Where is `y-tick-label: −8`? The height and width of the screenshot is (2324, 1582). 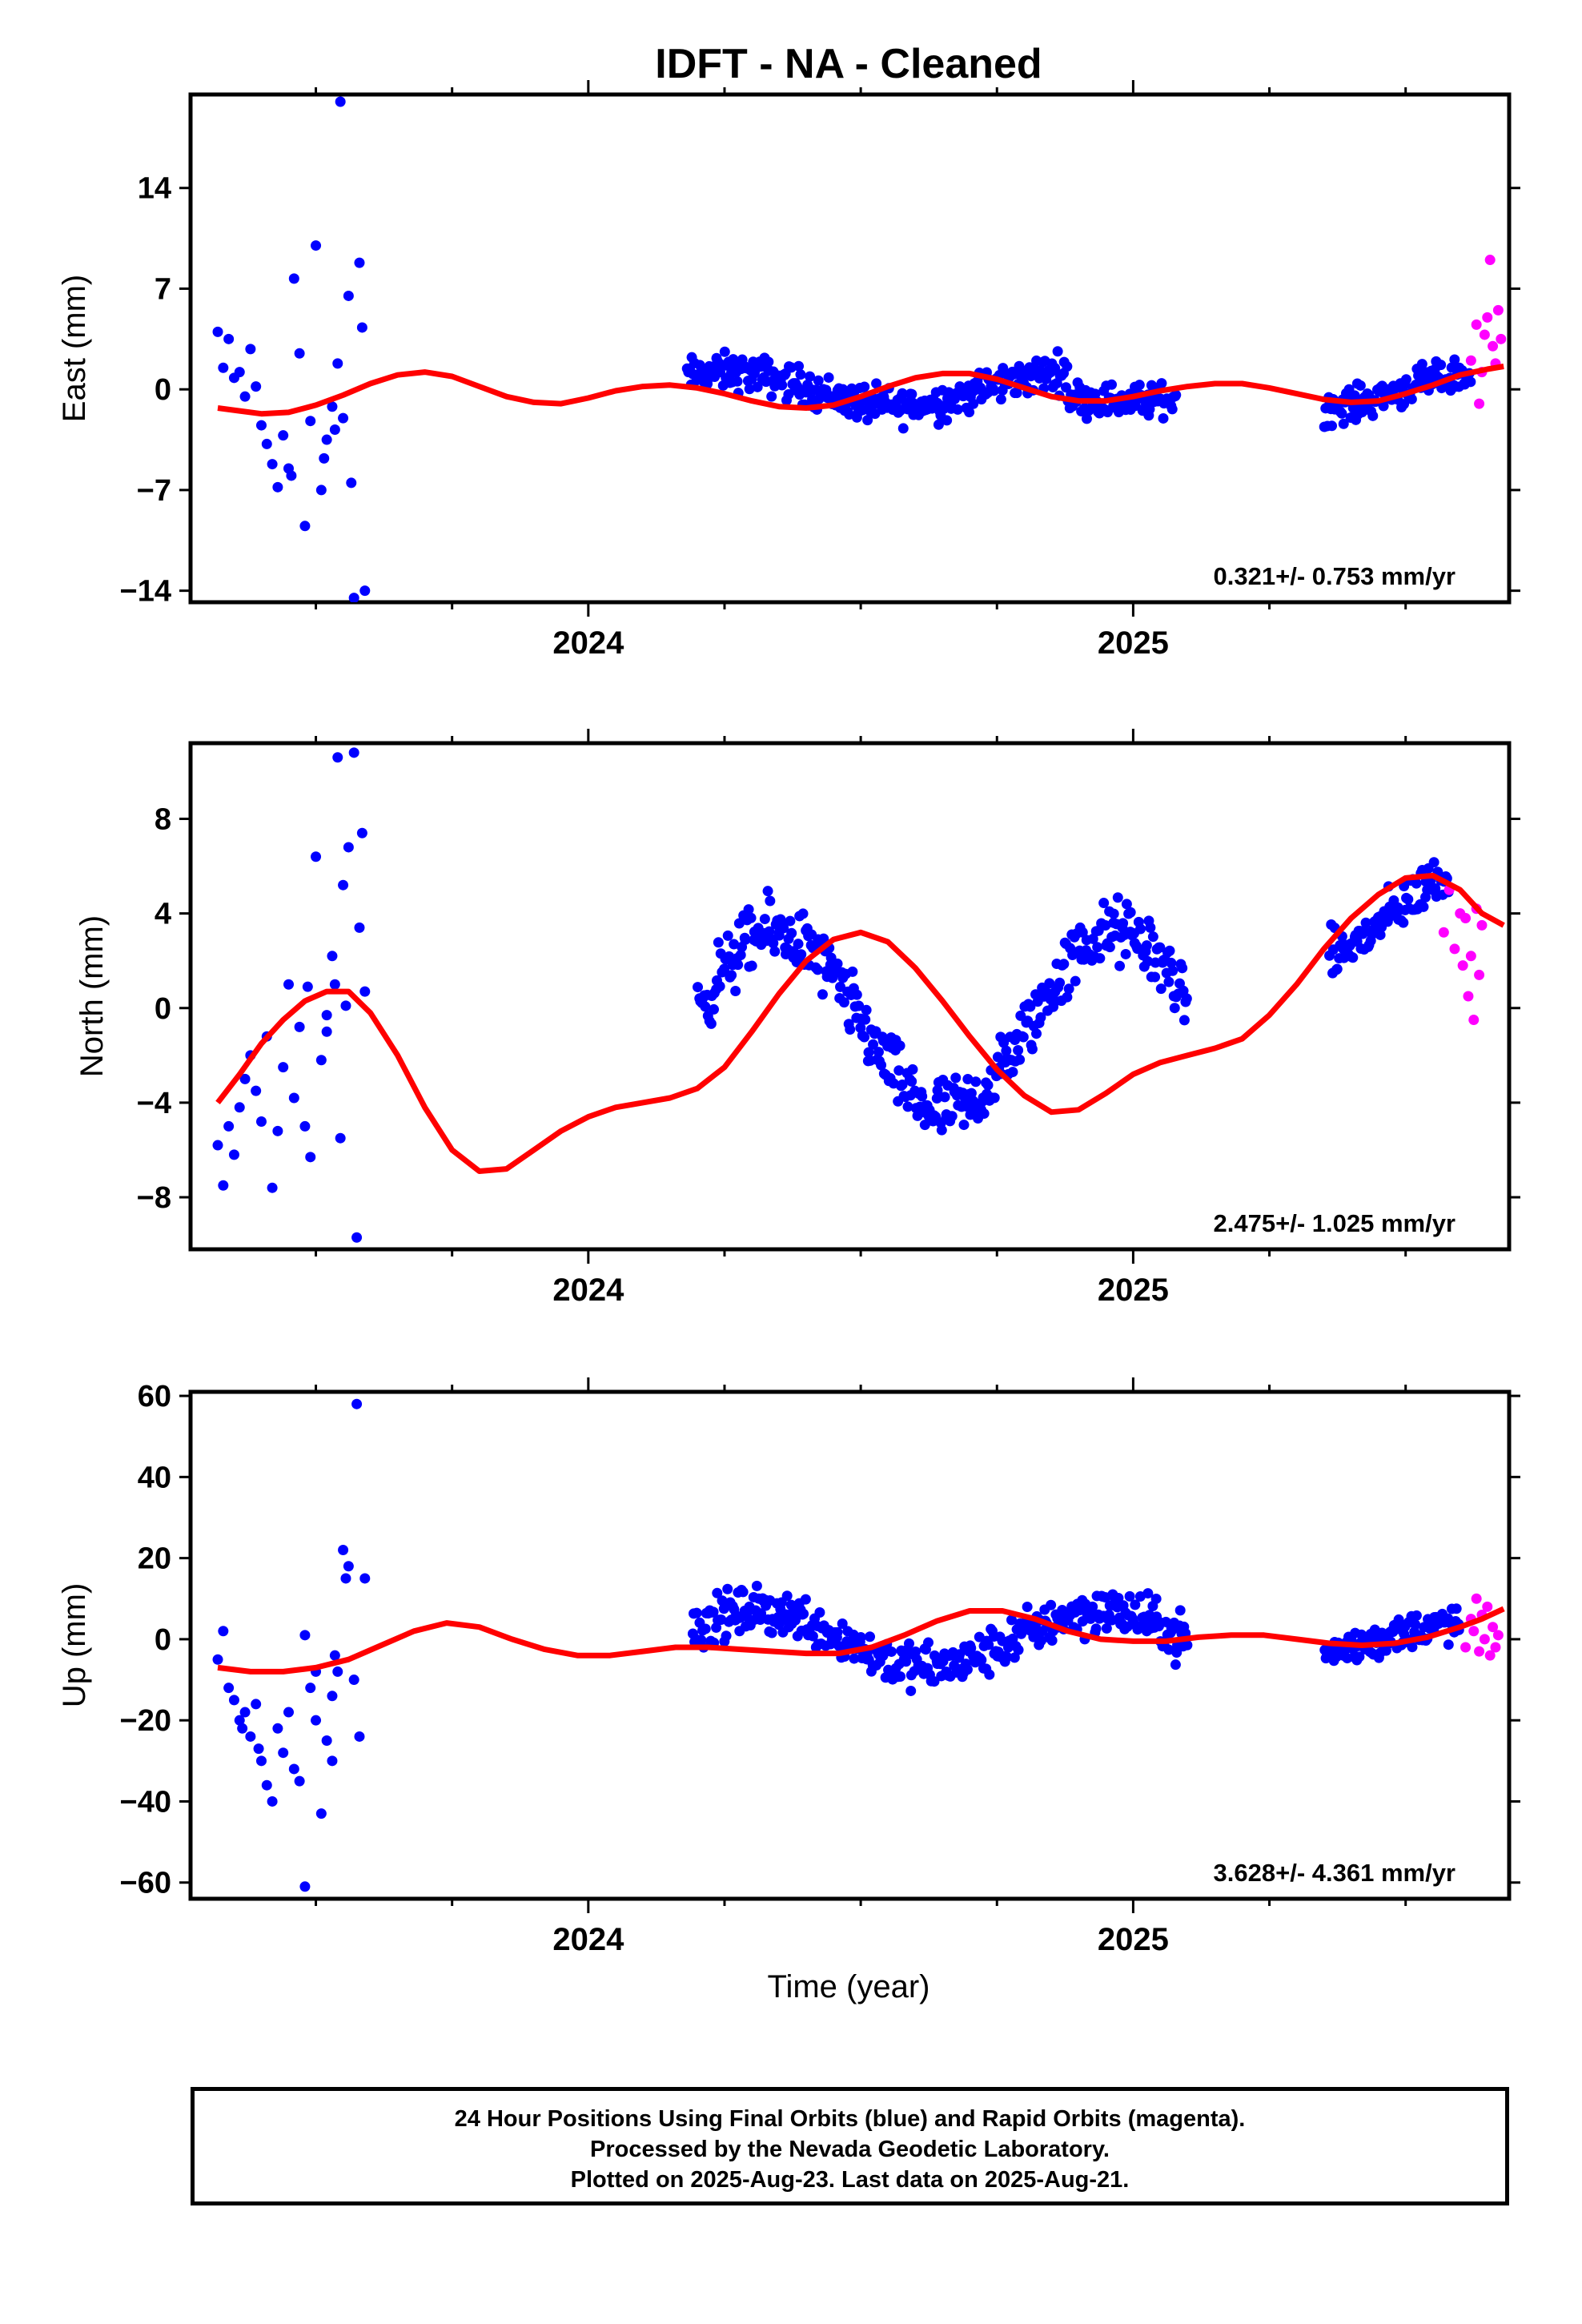 y-tick-label: −8 is located at coordinates (154, 1198).